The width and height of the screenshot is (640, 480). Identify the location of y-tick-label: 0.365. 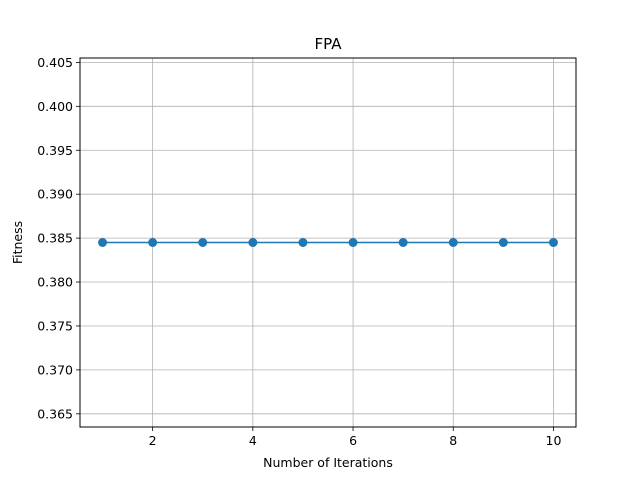
(55, 413).